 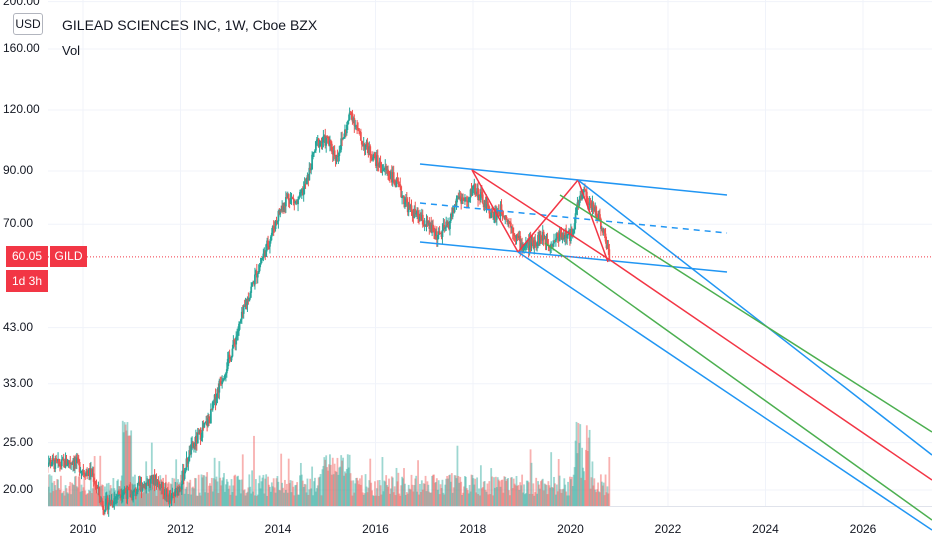 What do you see at coordinates (772, 371) in the screenshot?
I see `pitchfork-median-line` at bounding box center [772, 371].